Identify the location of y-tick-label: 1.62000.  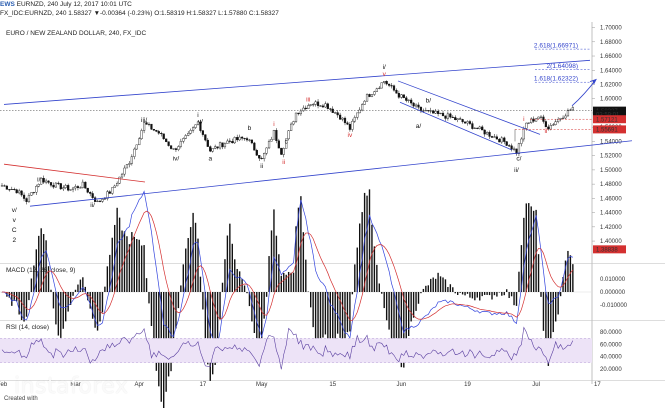
(611, 85).